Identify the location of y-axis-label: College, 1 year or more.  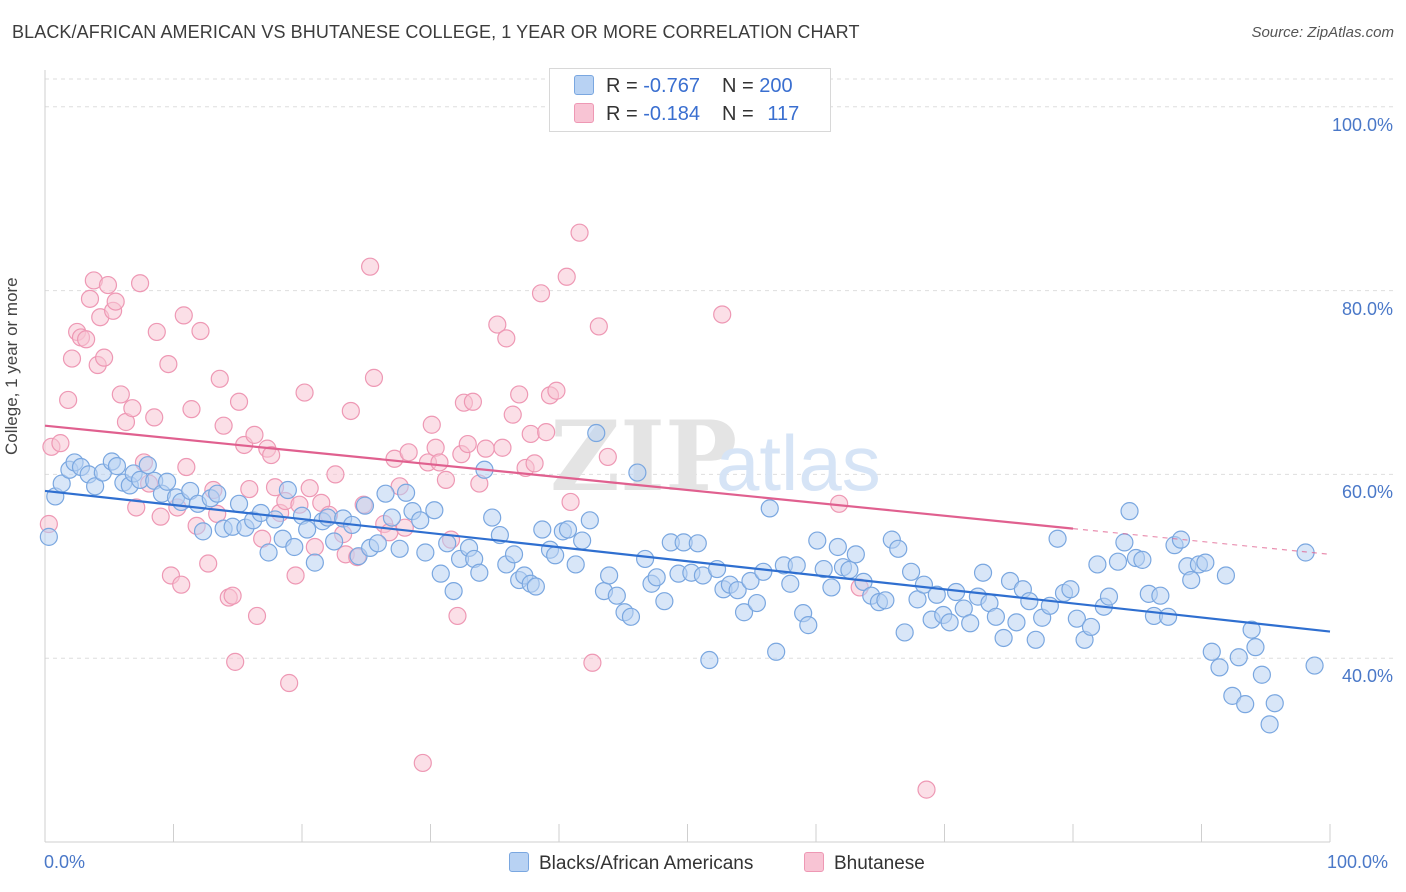
(11, 366).